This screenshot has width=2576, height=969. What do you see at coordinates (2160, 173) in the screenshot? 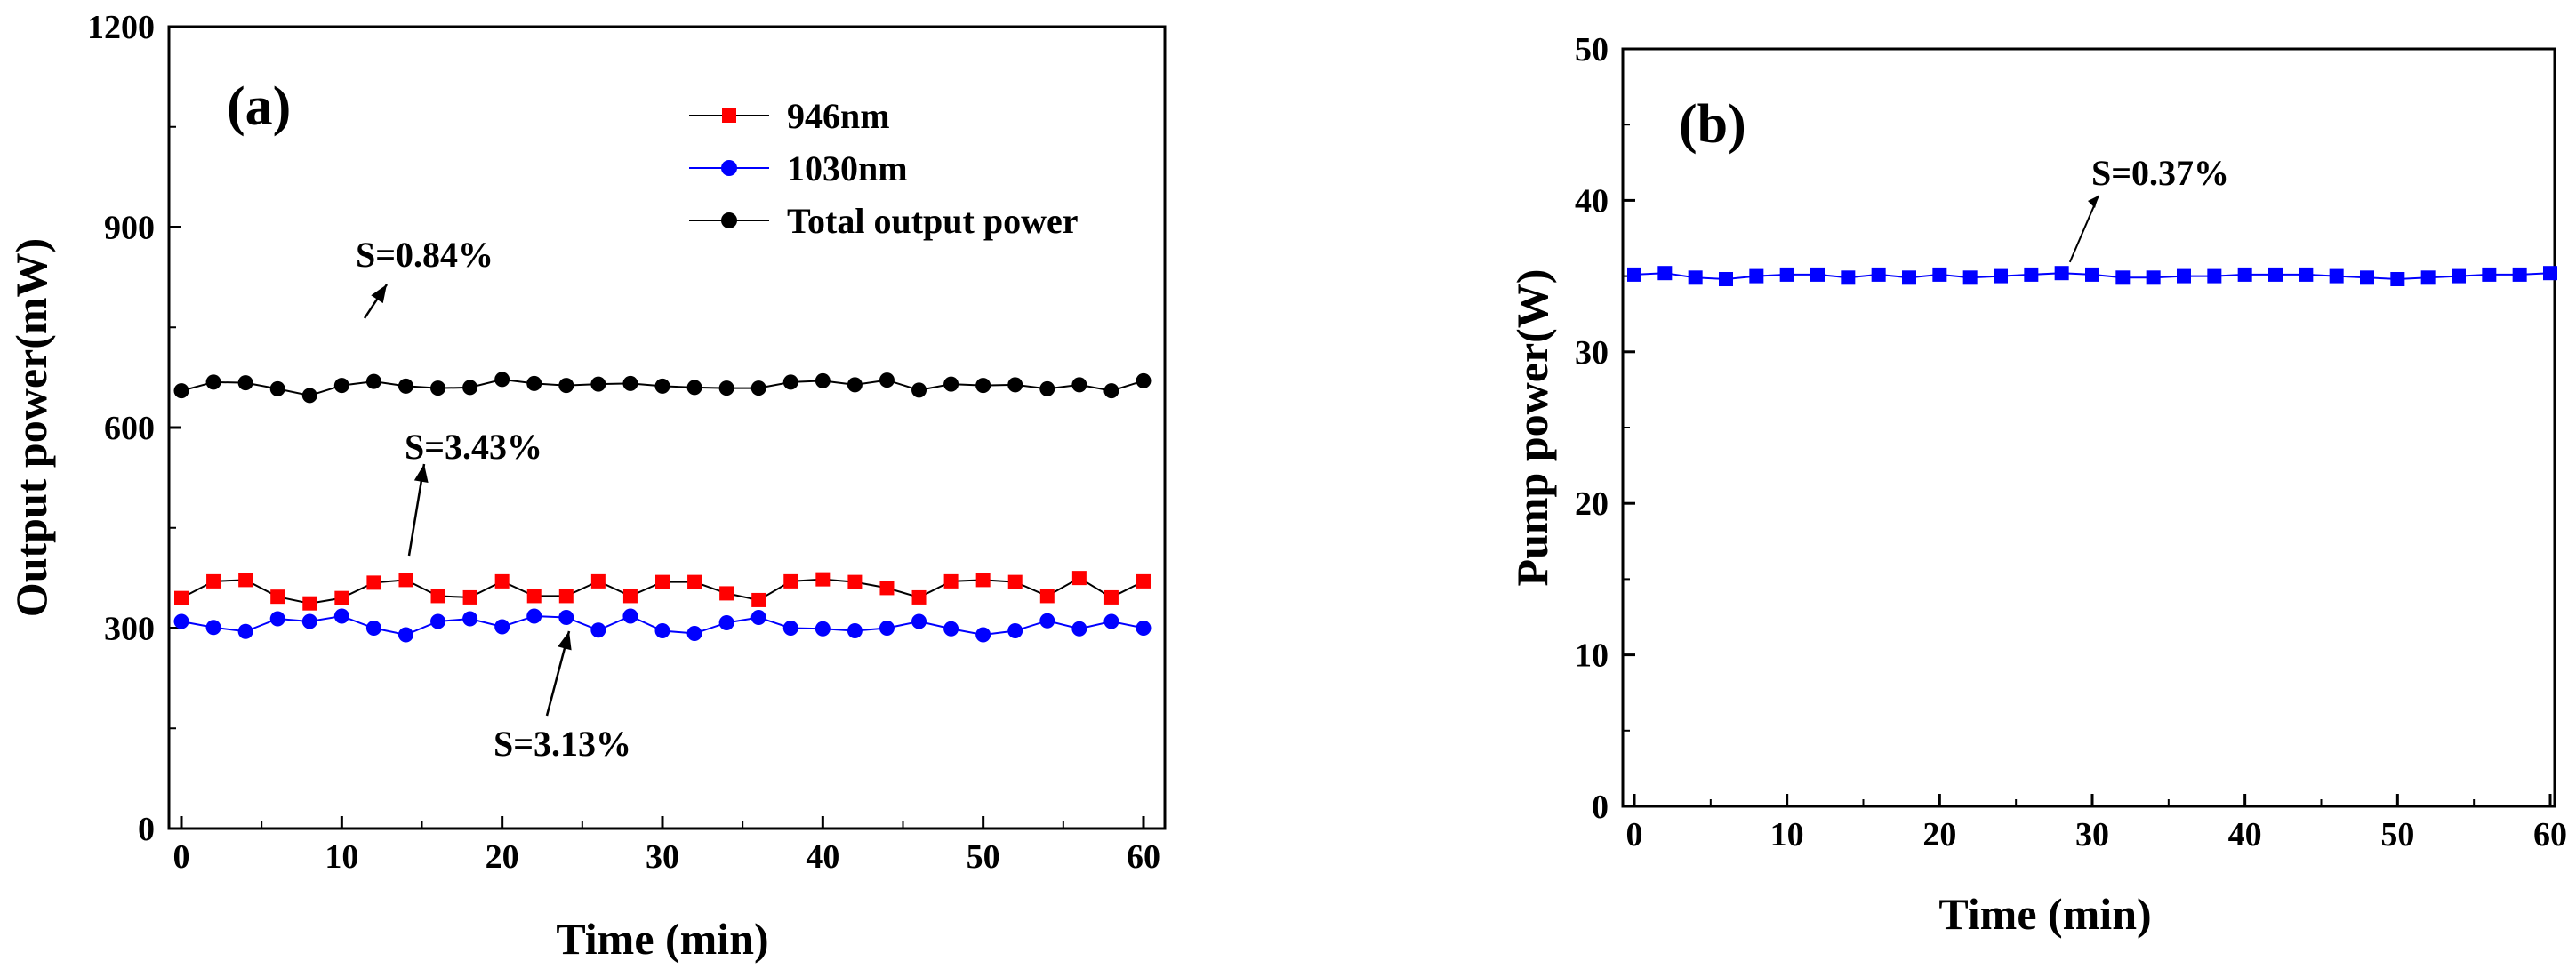
I see `annotation-label: S=0.37%` at bounding box center [2160, 173].